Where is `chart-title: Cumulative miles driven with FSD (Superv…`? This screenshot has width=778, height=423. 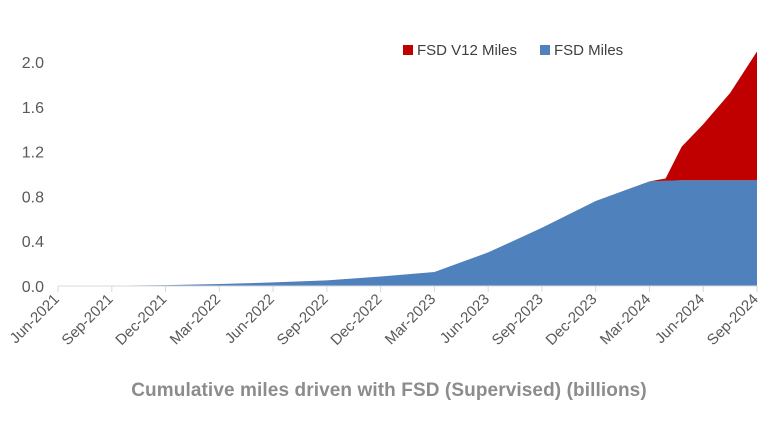
chart-title: Cumulative miles driven with FSD (Superv… is located at coordinates (389, 390).